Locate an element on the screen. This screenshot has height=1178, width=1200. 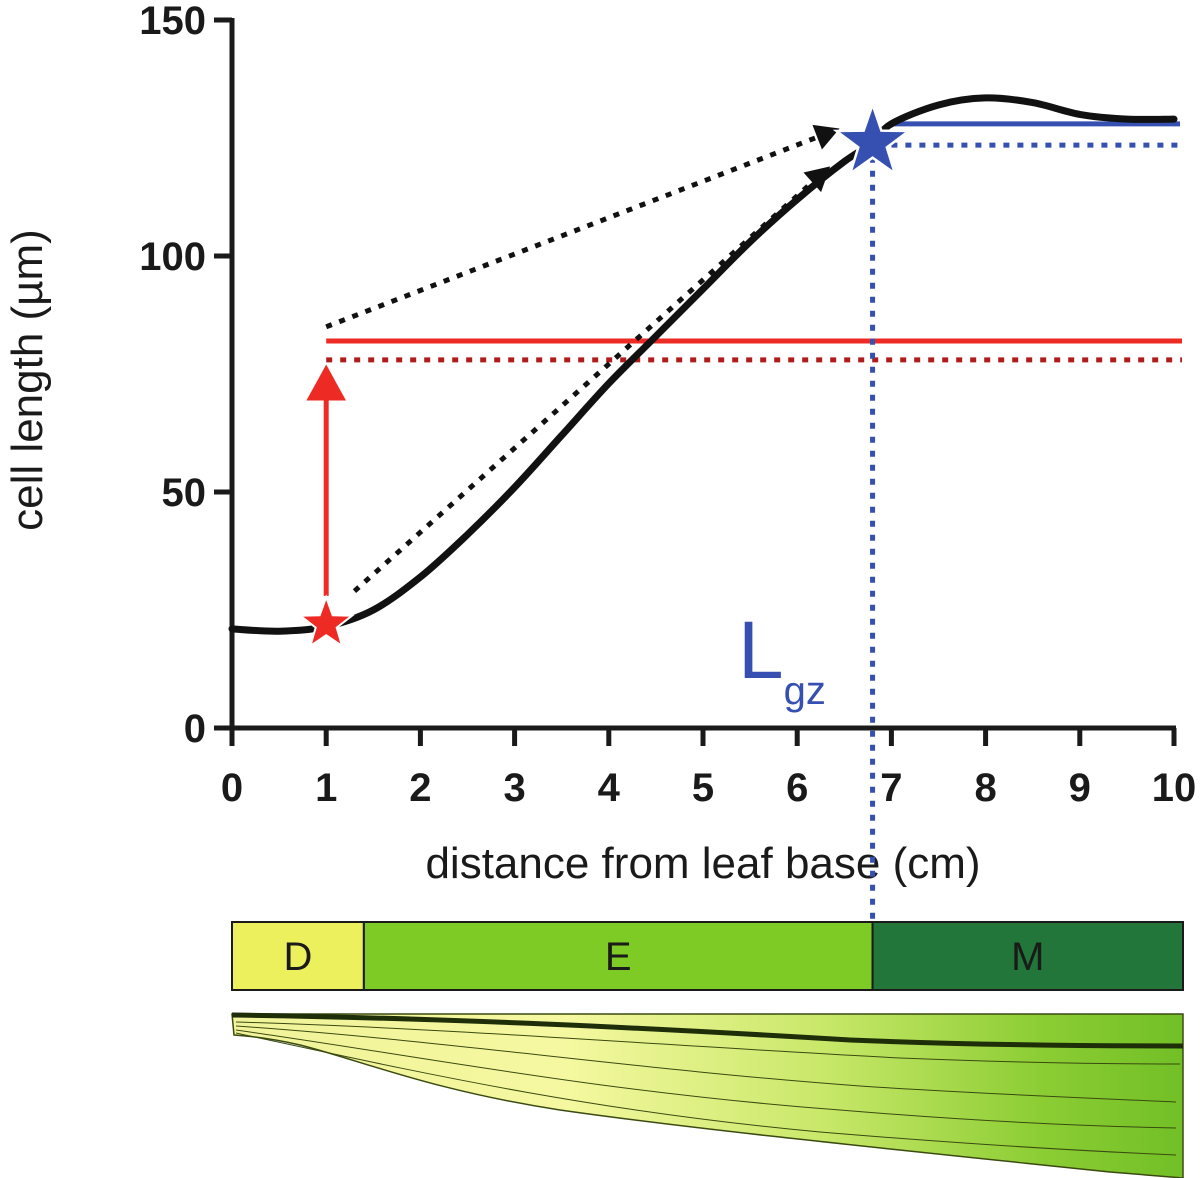
y-ticks: 0 50 100 150 is located at coordinates (185, 375).